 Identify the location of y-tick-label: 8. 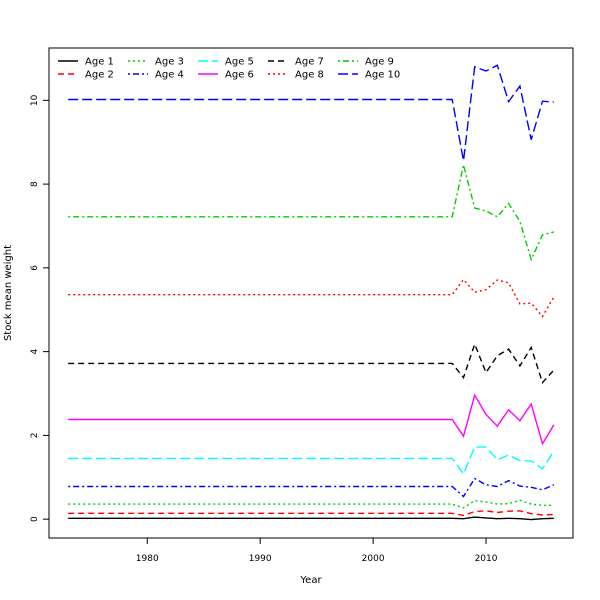
(35, 184).